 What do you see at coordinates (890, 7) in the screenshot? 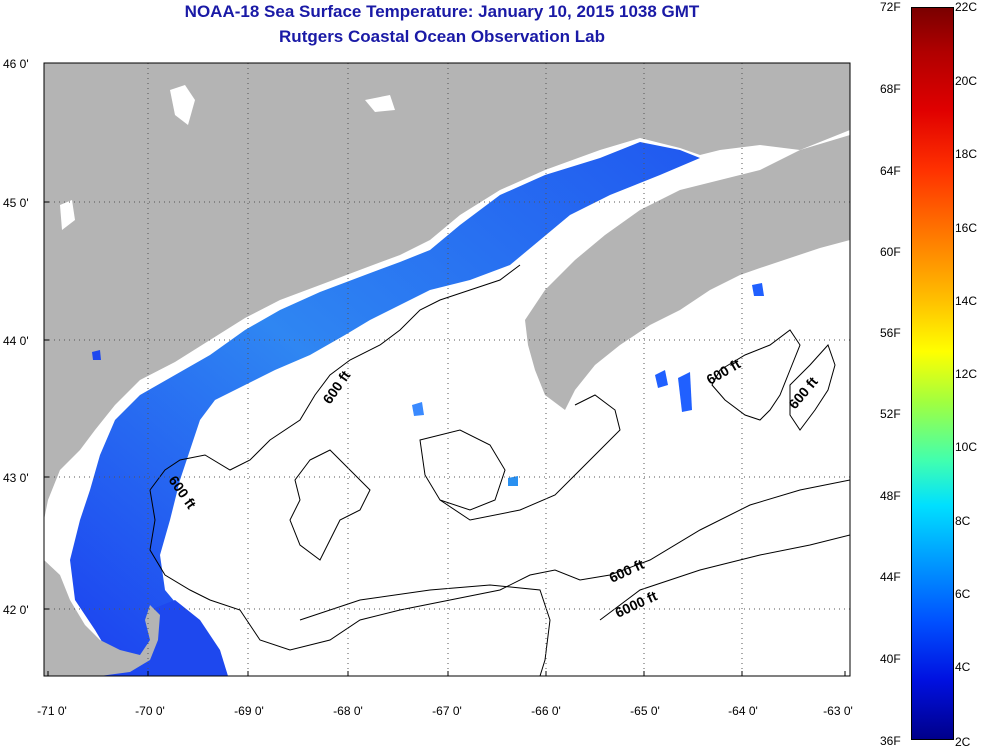
I see `colorbar-f-label: 72F` at bounding box center [890, 7].